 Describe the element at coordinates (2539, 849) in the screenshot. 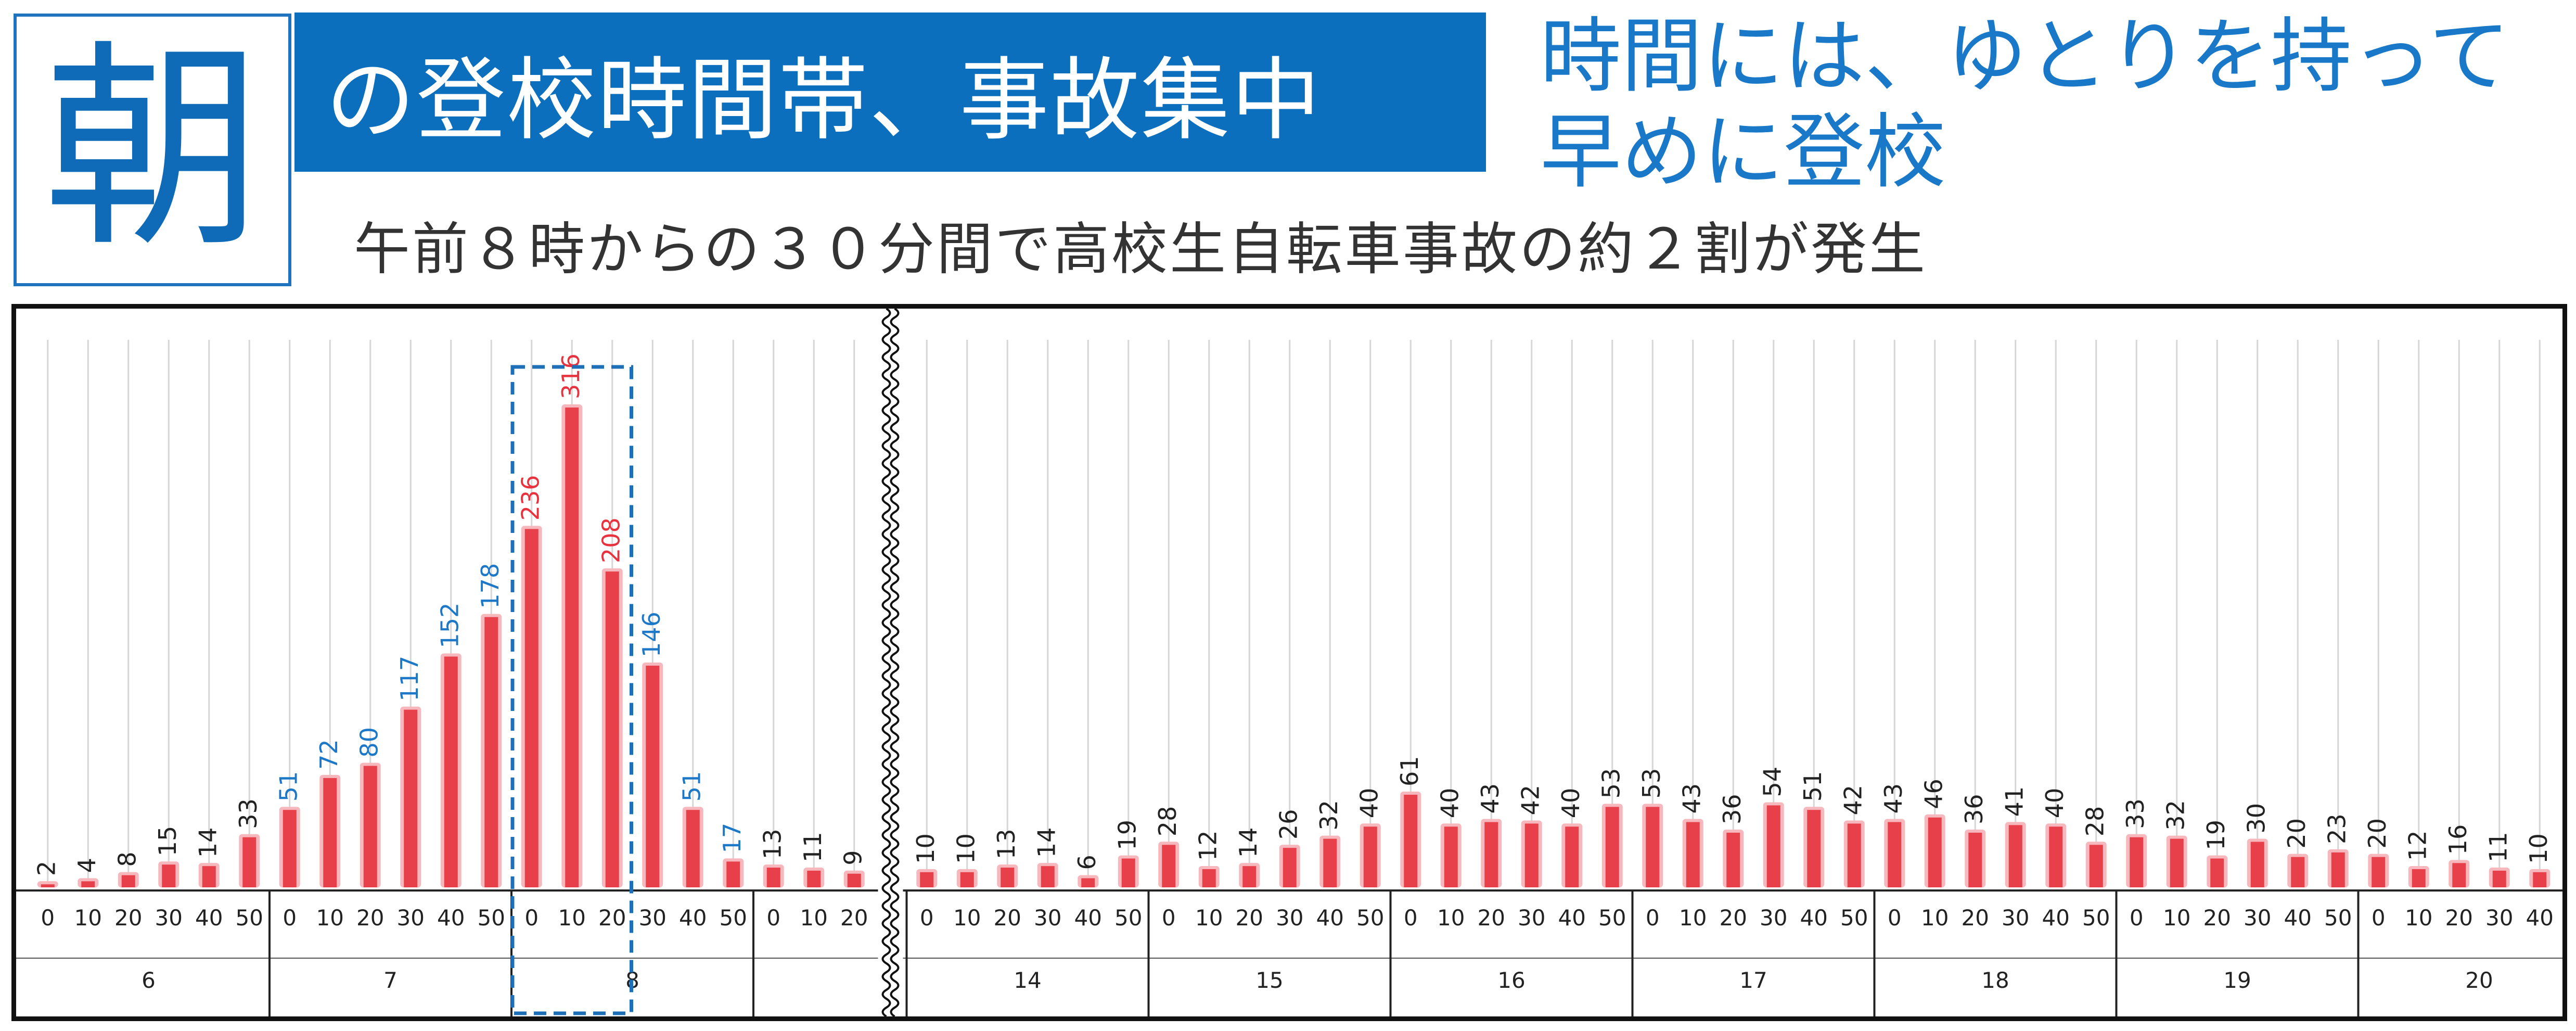

I see `bar-value-label: 10` at that location.